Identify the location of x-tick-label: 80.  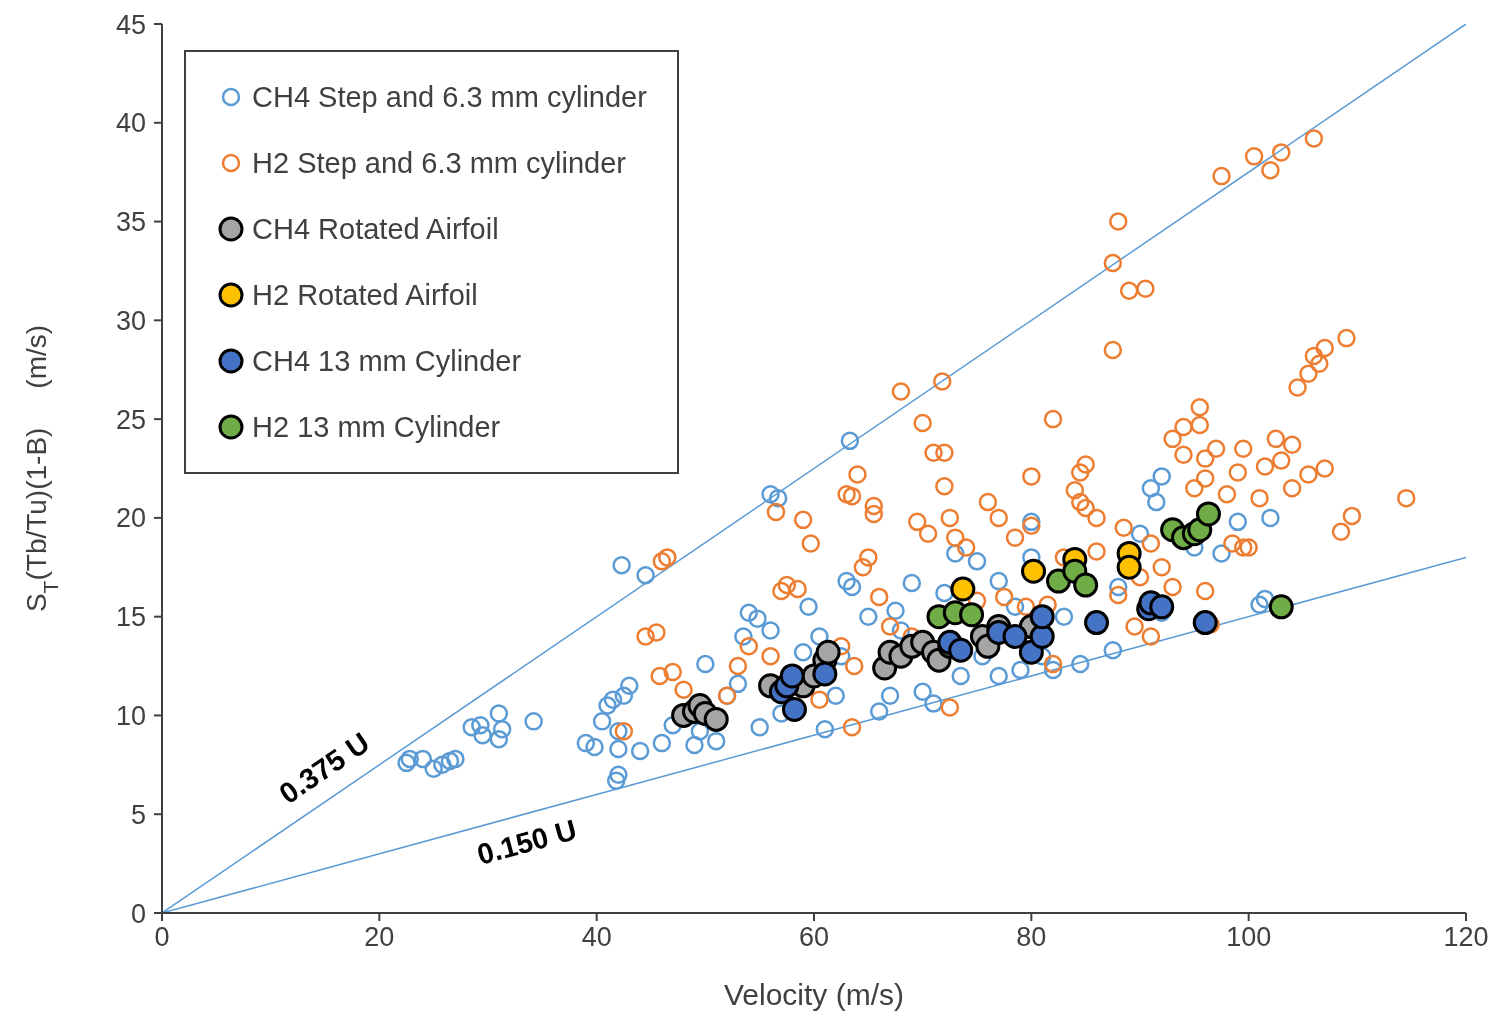
(1031, 937).